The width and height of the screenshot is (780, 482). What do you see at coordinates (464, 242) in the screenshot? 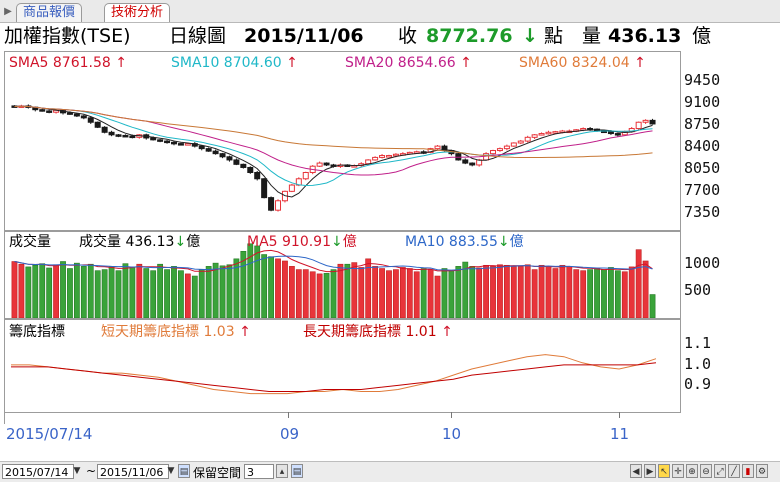
I see `ma10-legend: MA10 883.55↓億` at bounding box center [464, 242].